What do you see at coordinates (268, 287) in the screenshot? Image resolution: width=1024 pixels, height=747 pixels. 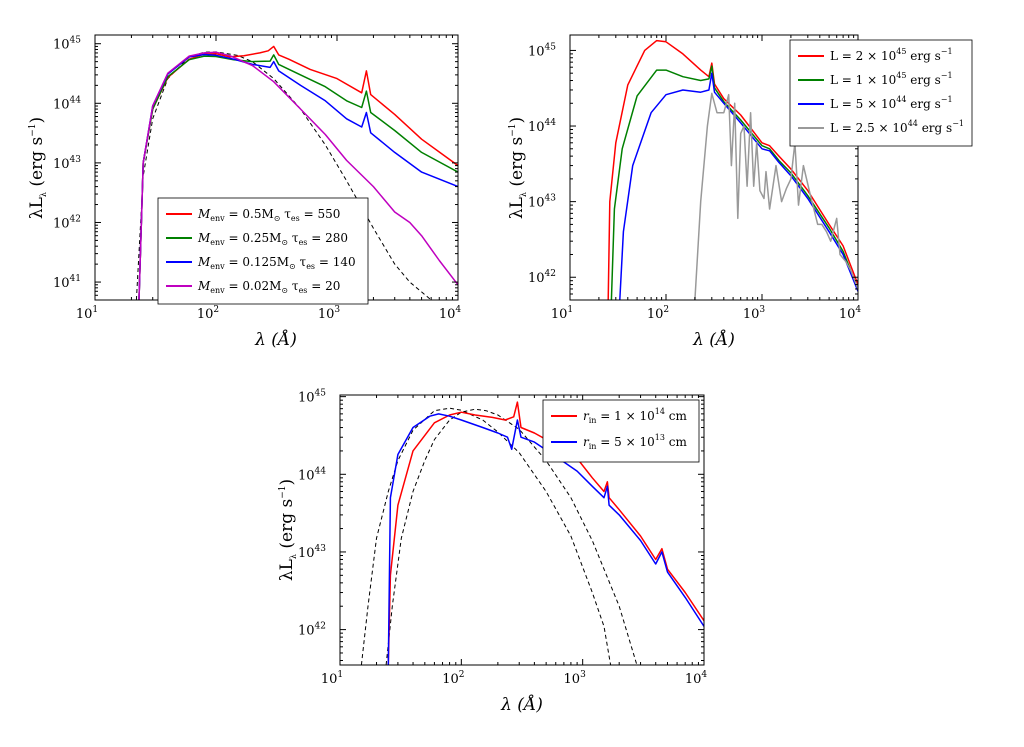 I see `legend-entry-3: Menv = 0.02M⊙ τes = 20` at bounding box center [268, 287].